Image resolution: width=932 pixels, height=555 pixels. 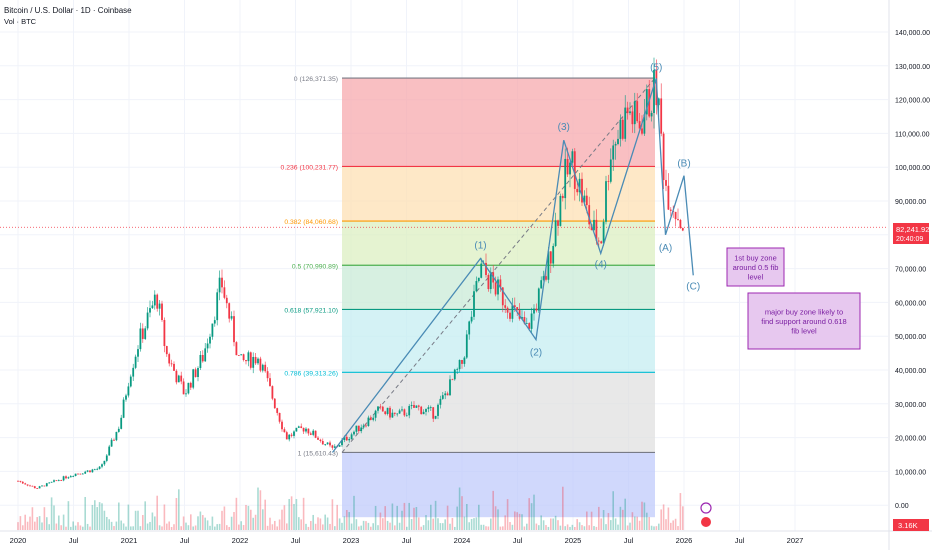 I want to click on price-tick-label: 10,000.00, so click(x=910, y=472).